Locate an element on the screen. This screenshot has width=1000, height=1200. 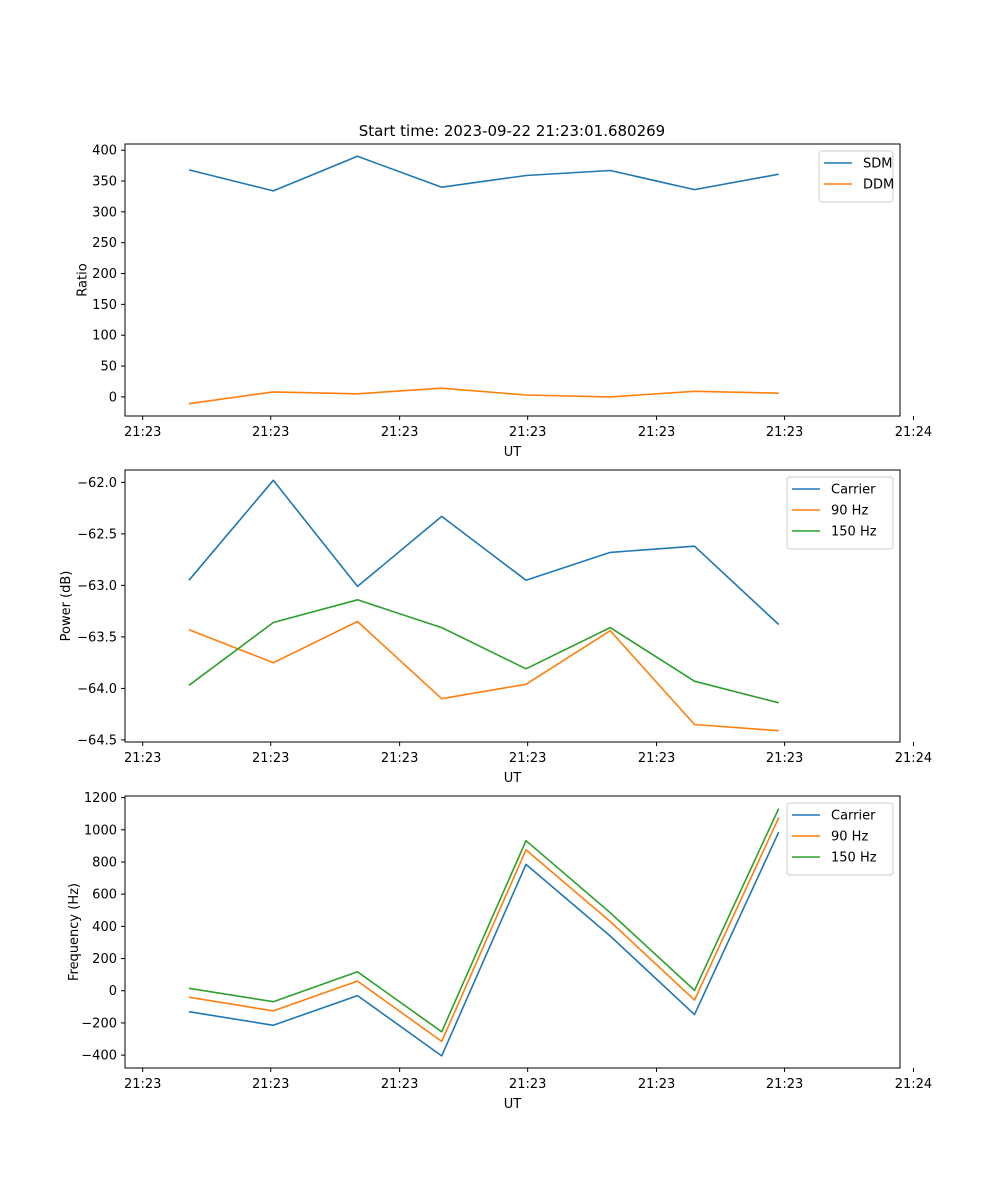
legend-label: DDM is located at coordinates (878, 185).